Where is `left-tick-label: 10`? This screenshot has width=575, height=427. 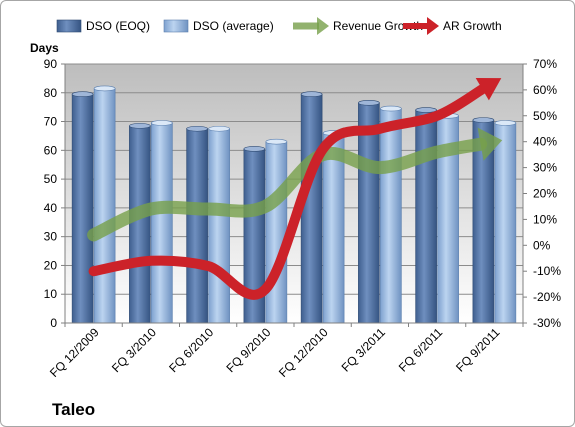
left-tick-label: 10 is located at coordinates (51, 294).